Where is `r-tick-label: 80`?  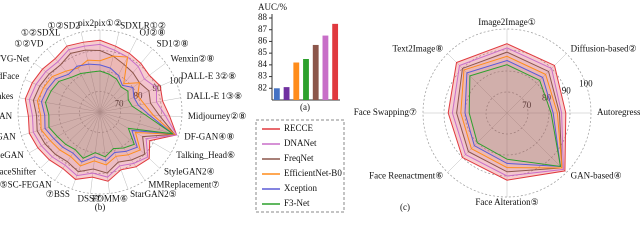
r-tick-label: 80 is located at coordinates (547, 98).